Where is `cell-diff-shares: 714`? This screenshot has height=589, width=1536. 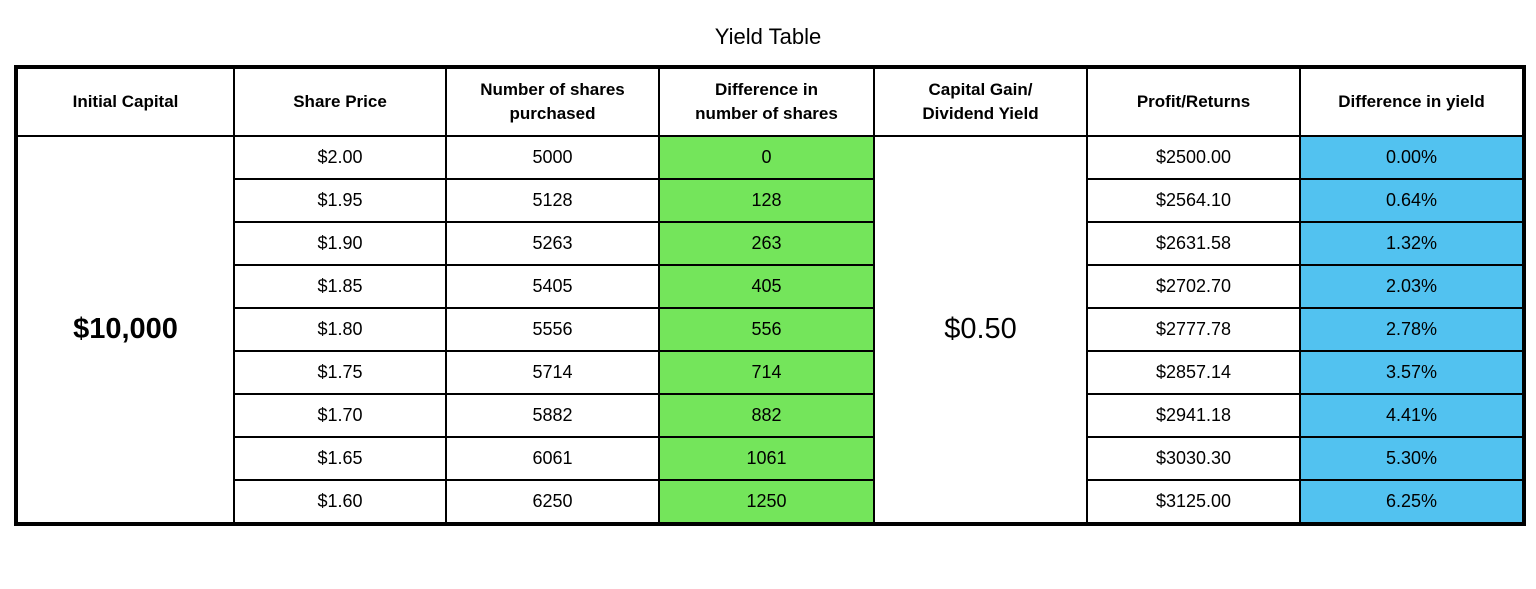
cell-diff-shares: 714 is located at coordinates (766, 372).